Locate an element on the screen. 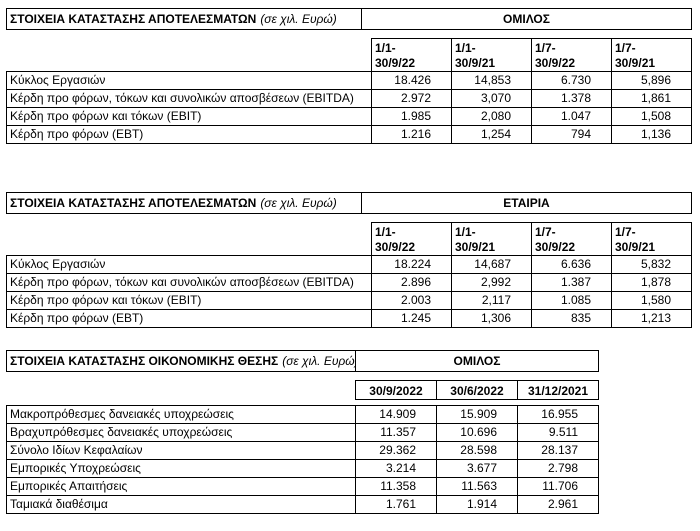  cell-value: 835 is located at coordinates (571, 318).